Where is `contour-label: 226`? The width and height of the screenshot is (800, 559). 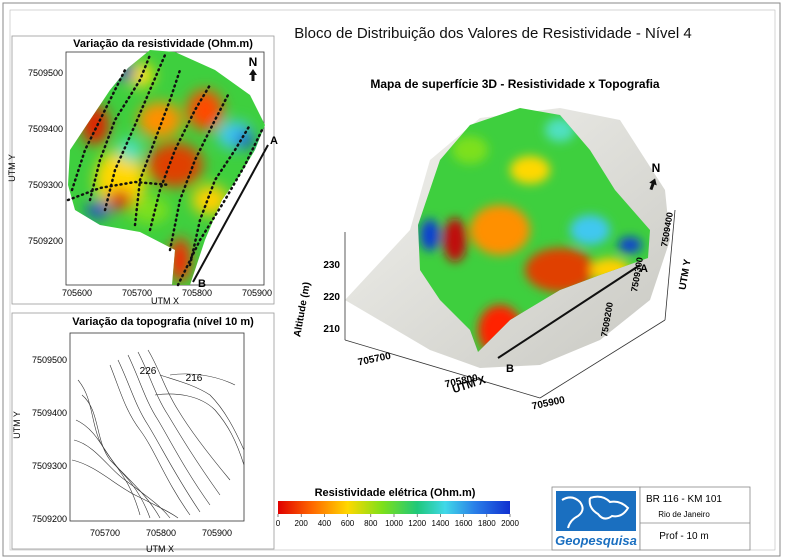
contour-label: 226 is located at coordinates (148, 371).